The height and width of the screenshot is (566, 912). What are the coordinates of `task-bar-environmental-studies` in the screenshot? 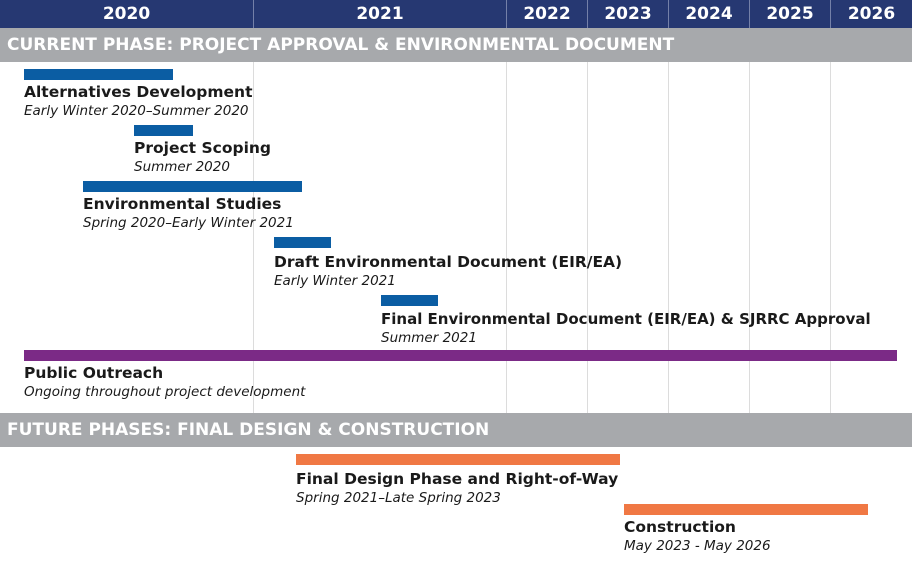 It's located at (192, 186).